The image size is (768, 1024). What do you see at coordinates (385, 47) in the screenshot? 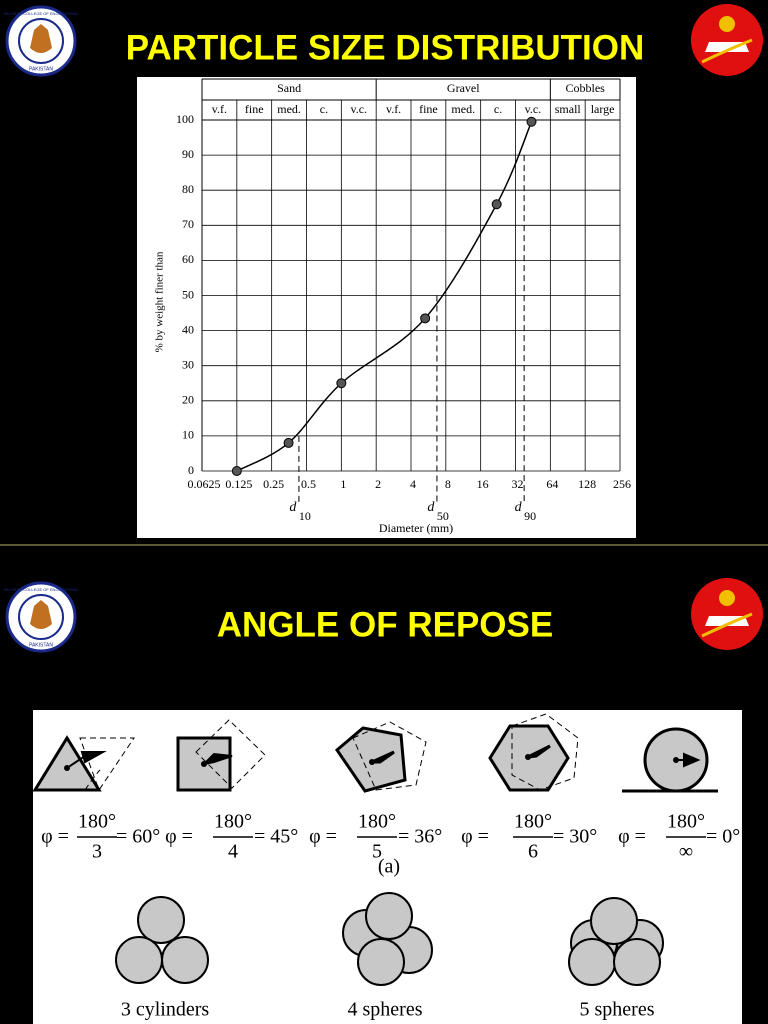
I see `slide-title: PARTICLE SIZE DISTRIBUTION` at bounding box center [385, 47].